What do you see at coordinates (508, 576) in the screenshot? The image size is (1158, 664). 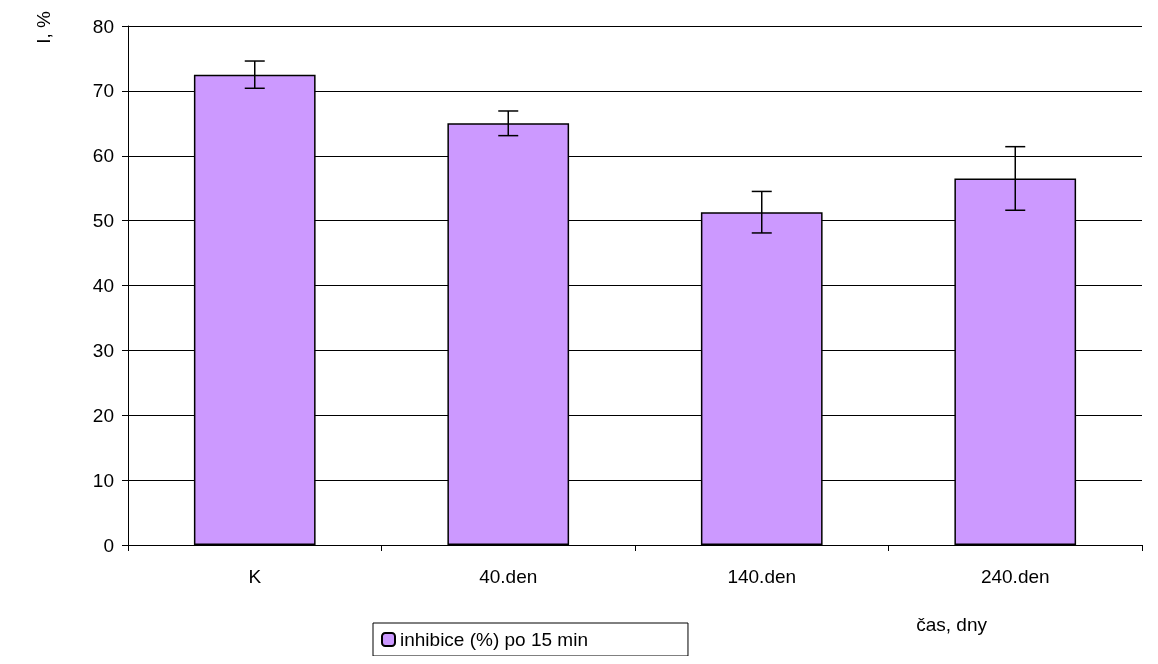 I see `x-tick-label: 40.den` at bounding box center [508, 576].